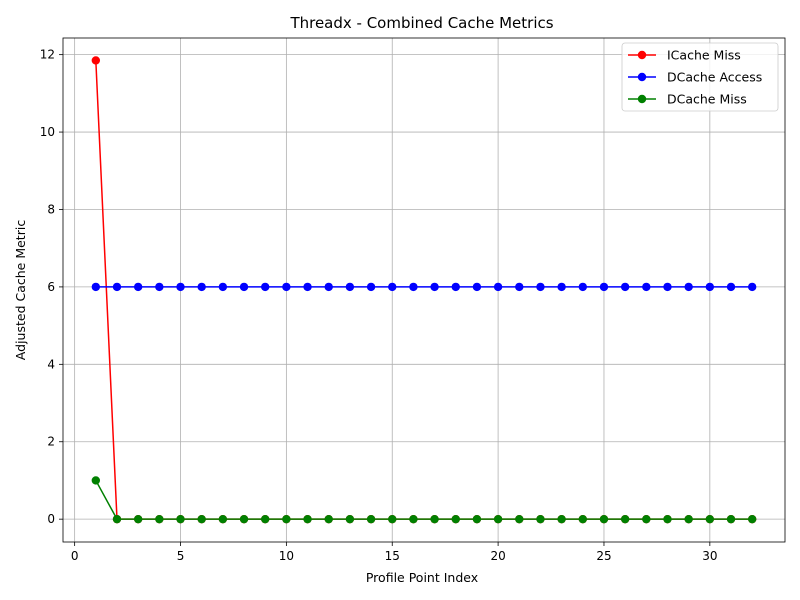 The width and height of the screenshot is (800, 600). Describe the element at coordinates (51, 442) in the screenshot. I see `y-tick-label: 2` at that location.